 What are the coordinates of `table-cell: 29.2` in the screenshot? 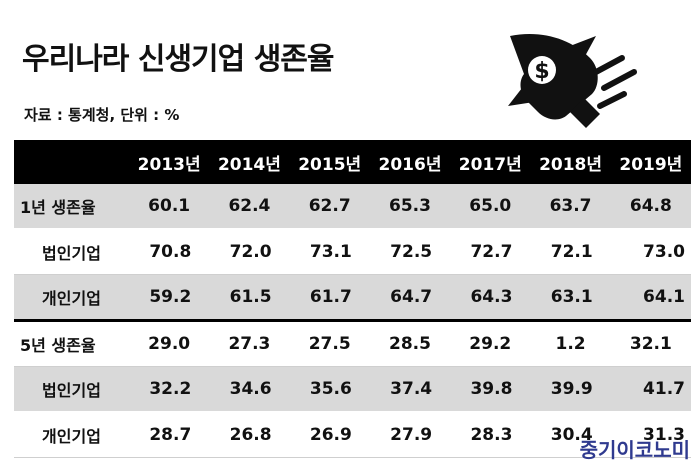 It's located at (490, 344).